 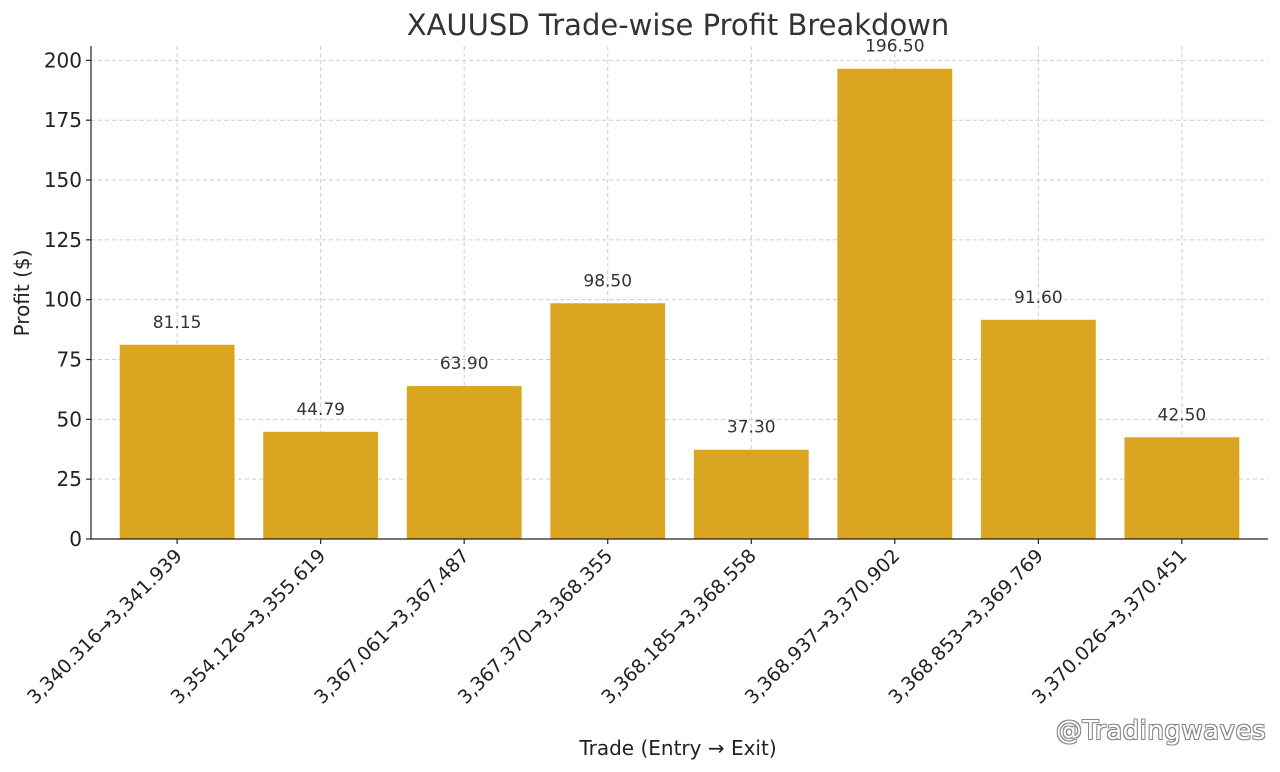 What do you see at coordinates (63, 300) in the screenshot?
I see `y-tick-label: 100` at bounding box center [63, 300].